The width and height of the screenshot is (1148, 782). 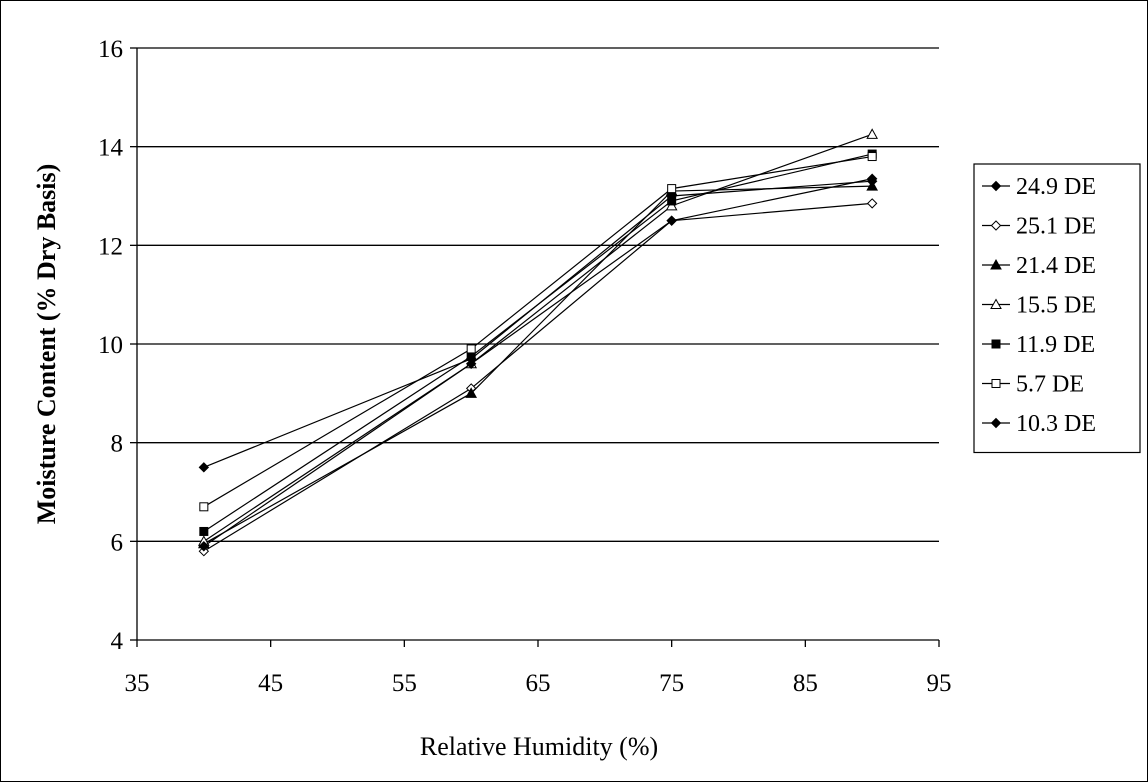 I want to click on legend-item: 10.3 DE, so click(x=1039, y=424).